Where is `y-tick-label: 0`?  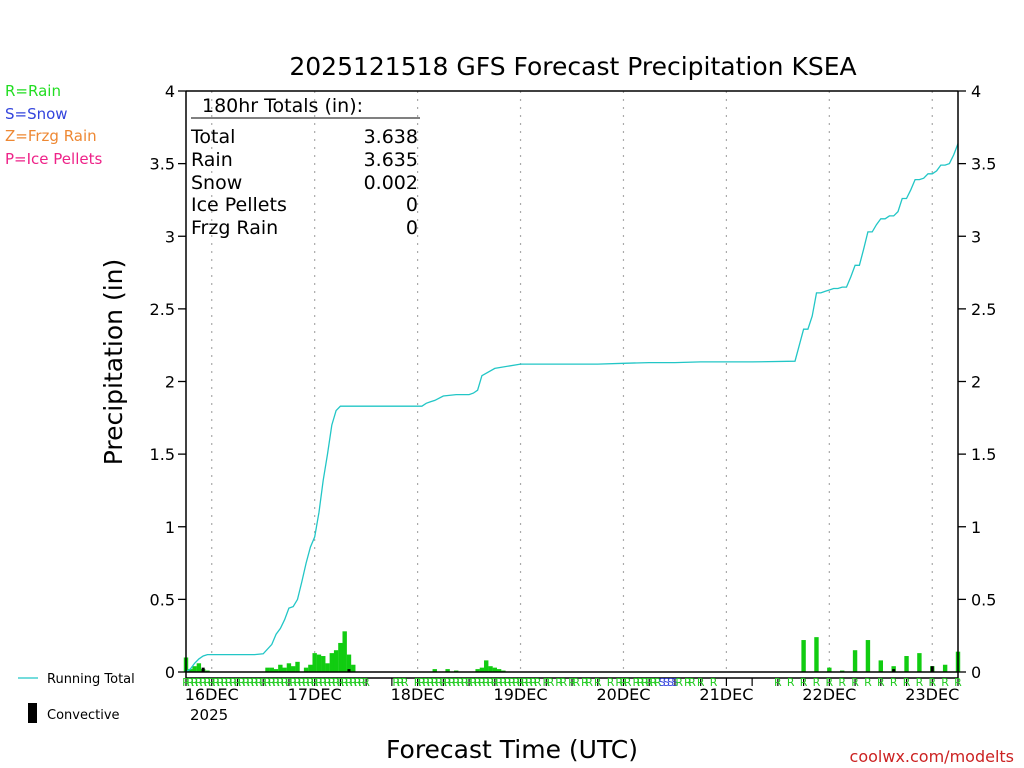
y-tick-label: 0 is located at coordinates (170, 672).